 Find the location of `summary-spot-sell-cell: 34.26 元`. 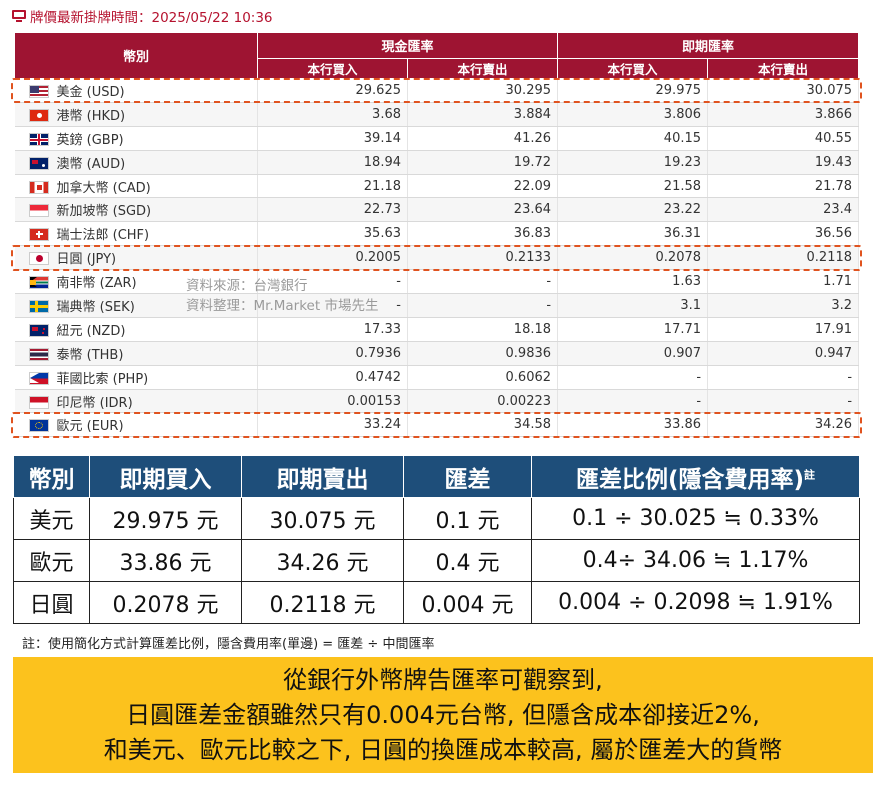

summary-spot-sell-cell: 34.26 元 is located at coordinates (322, 560).